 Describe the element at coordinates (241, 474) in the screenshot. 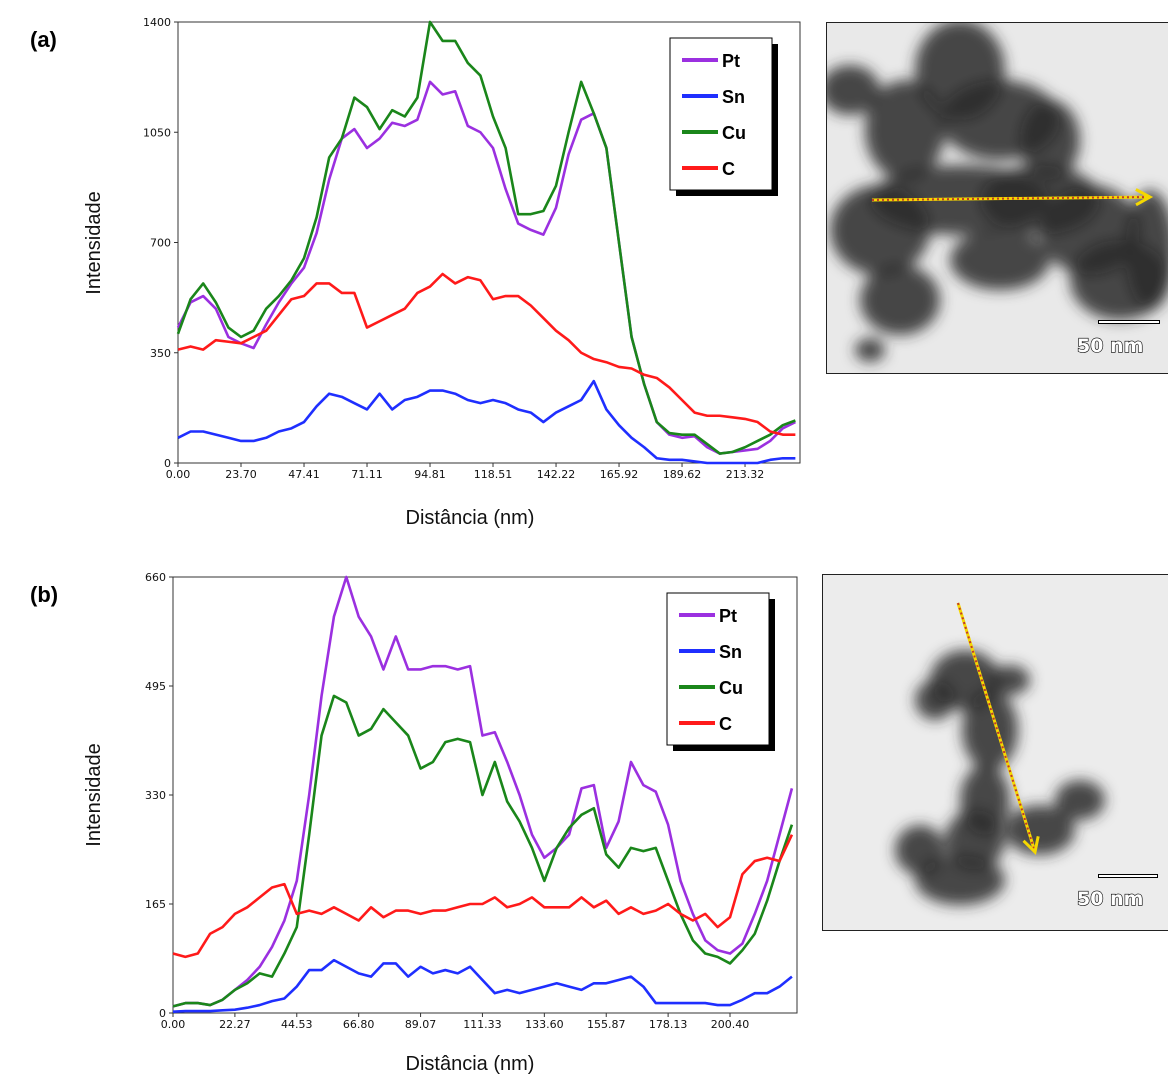

I see `x-tick-label: 23.70` at that location.